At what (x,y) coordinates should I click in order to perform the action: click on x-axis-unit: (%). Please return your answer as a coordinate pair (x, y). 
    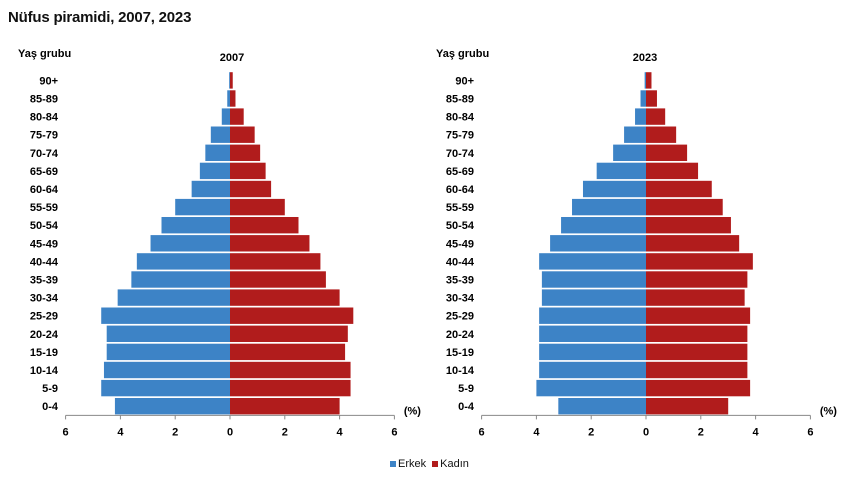
    Looking at the image, I should click on (828, 411).